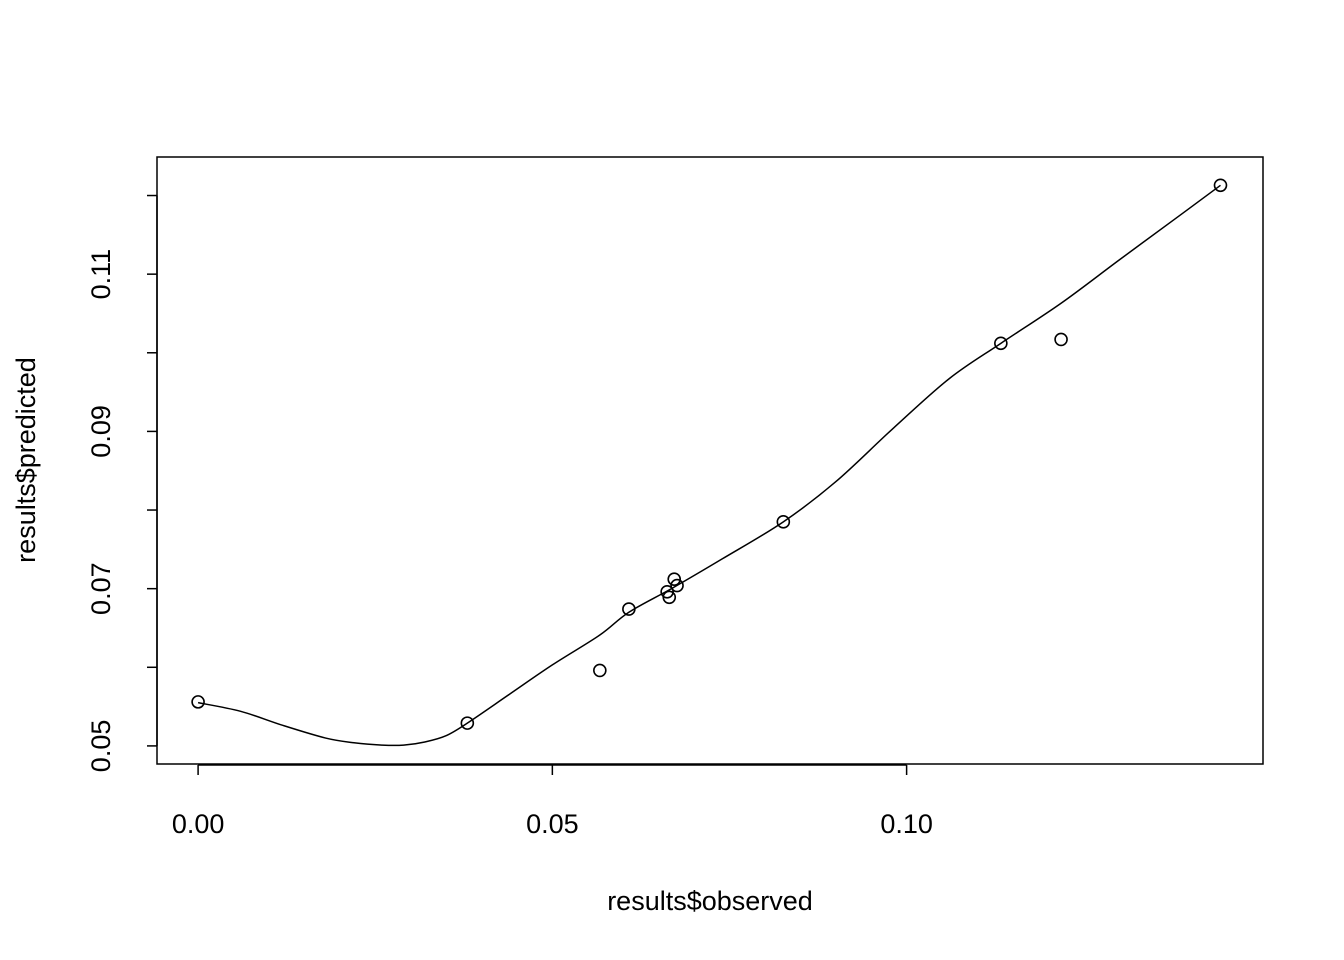 This screenshot has width=1344, height=960. What do you see at coordinates (552, 801) in the screenshot?
I see `x-axis: 0.00 0.05 0.10` at bounding box center [552, 801].